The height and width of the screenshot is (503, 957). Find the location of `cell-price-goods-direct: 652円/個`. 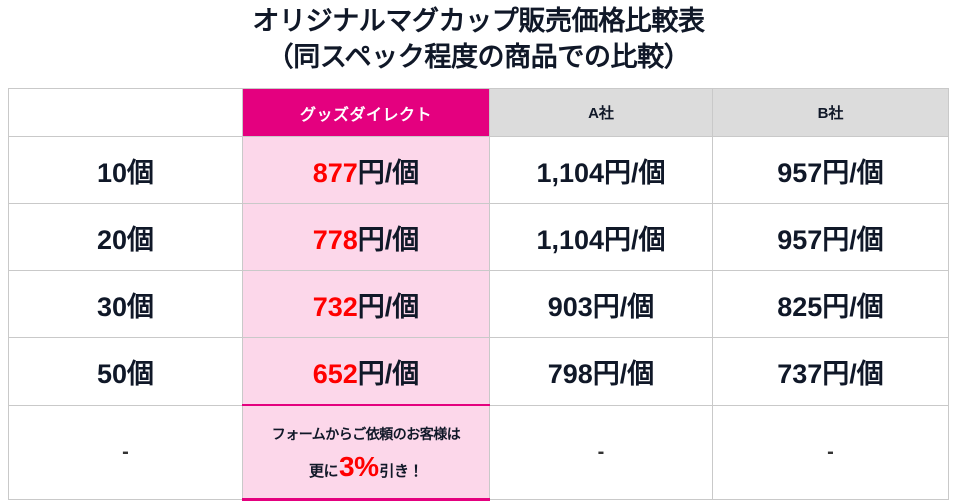

cell-price-goods-direct: 652円/個 is located at coordinates (366, 371).